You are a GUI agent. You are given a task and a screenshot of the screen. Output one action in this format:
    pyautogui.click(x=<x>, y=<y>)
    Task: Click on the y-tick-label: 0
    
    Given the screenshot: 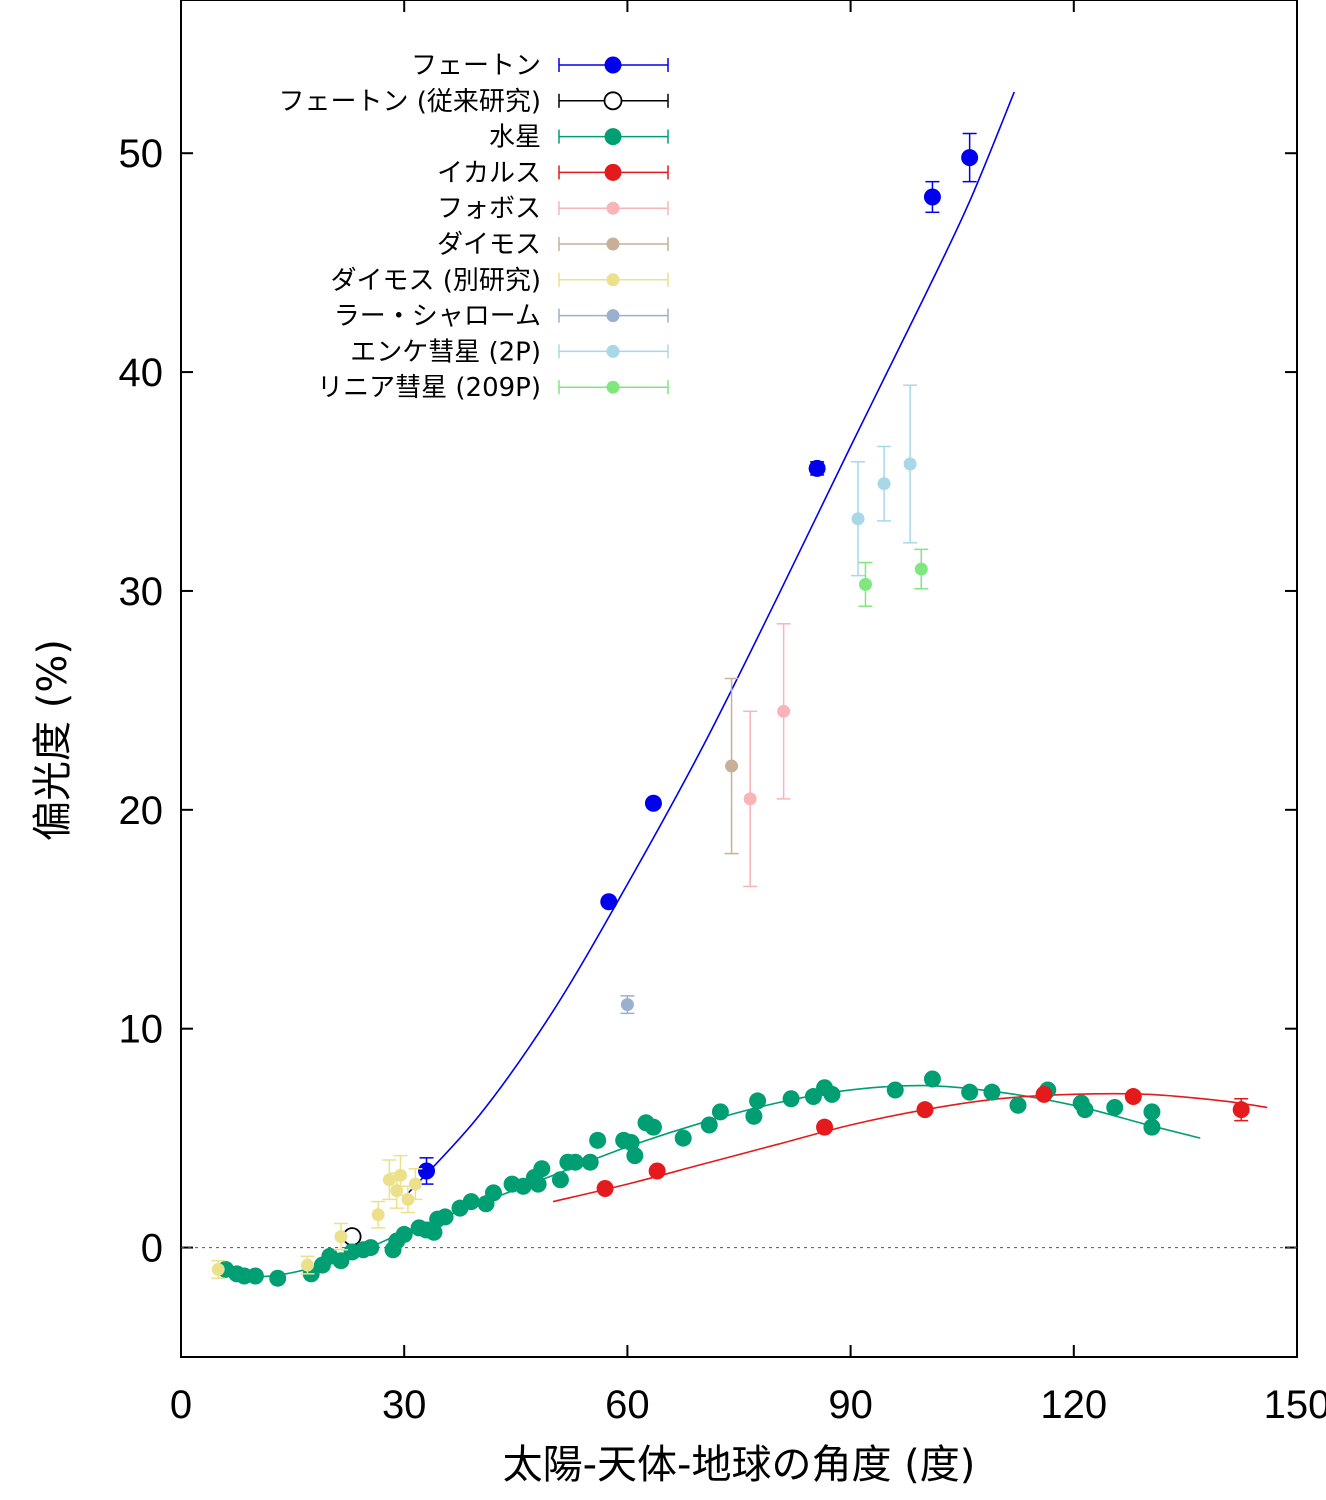 What is the action you would take?
    pyautogui.click(x=152, y=1249)
    